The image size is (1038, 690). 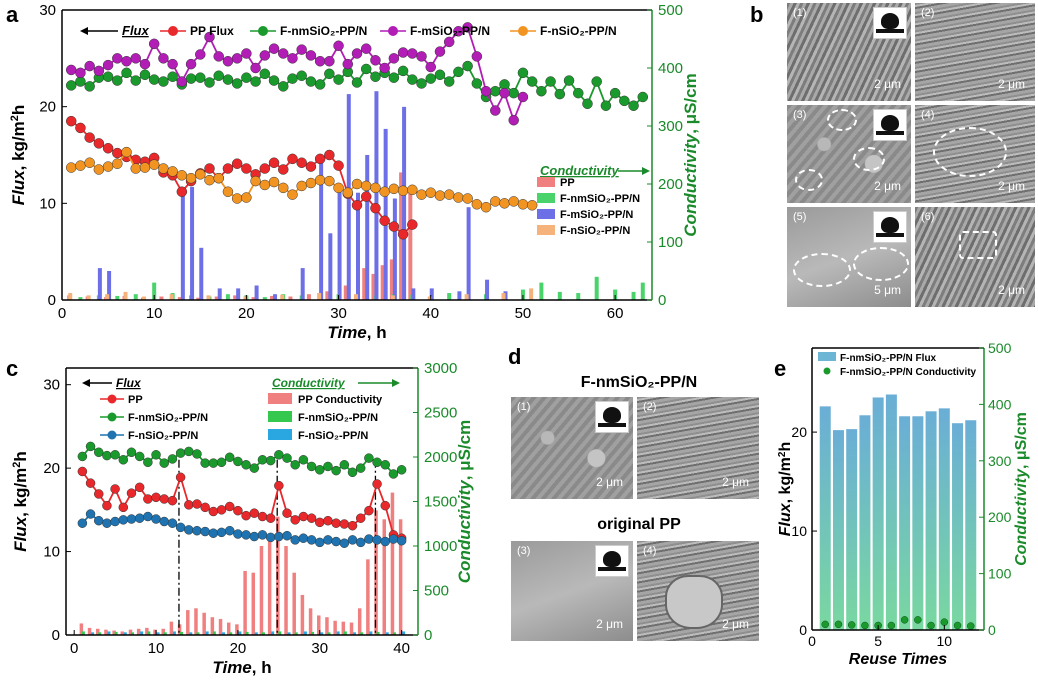 What do you see at coordinates (890, 23) in the screenshot?
I see `droplet-icon` at bounding box center [890, 23].